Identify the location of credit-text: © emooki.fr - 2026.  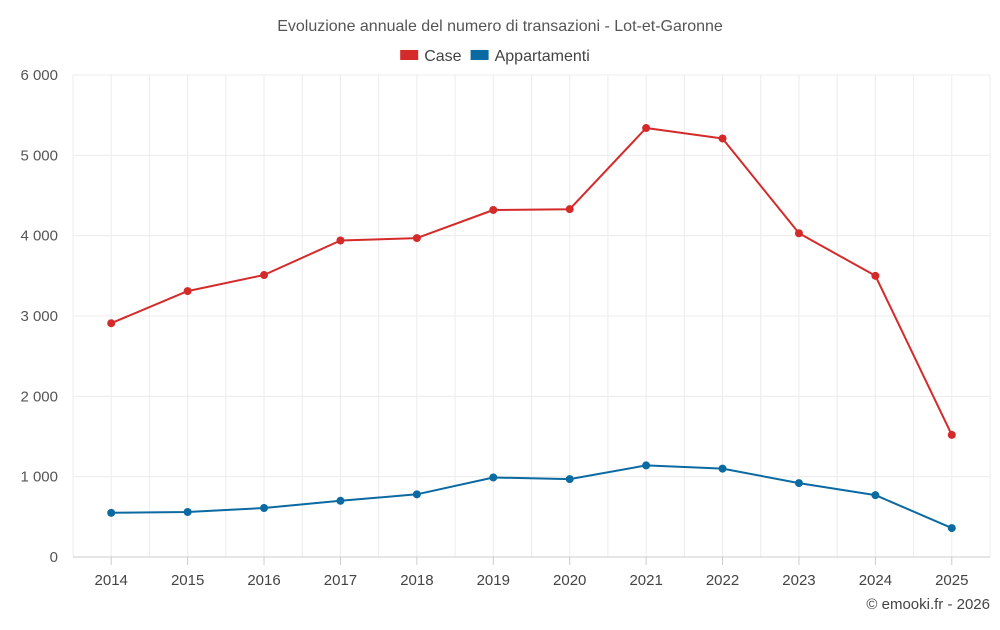
(928, 604).